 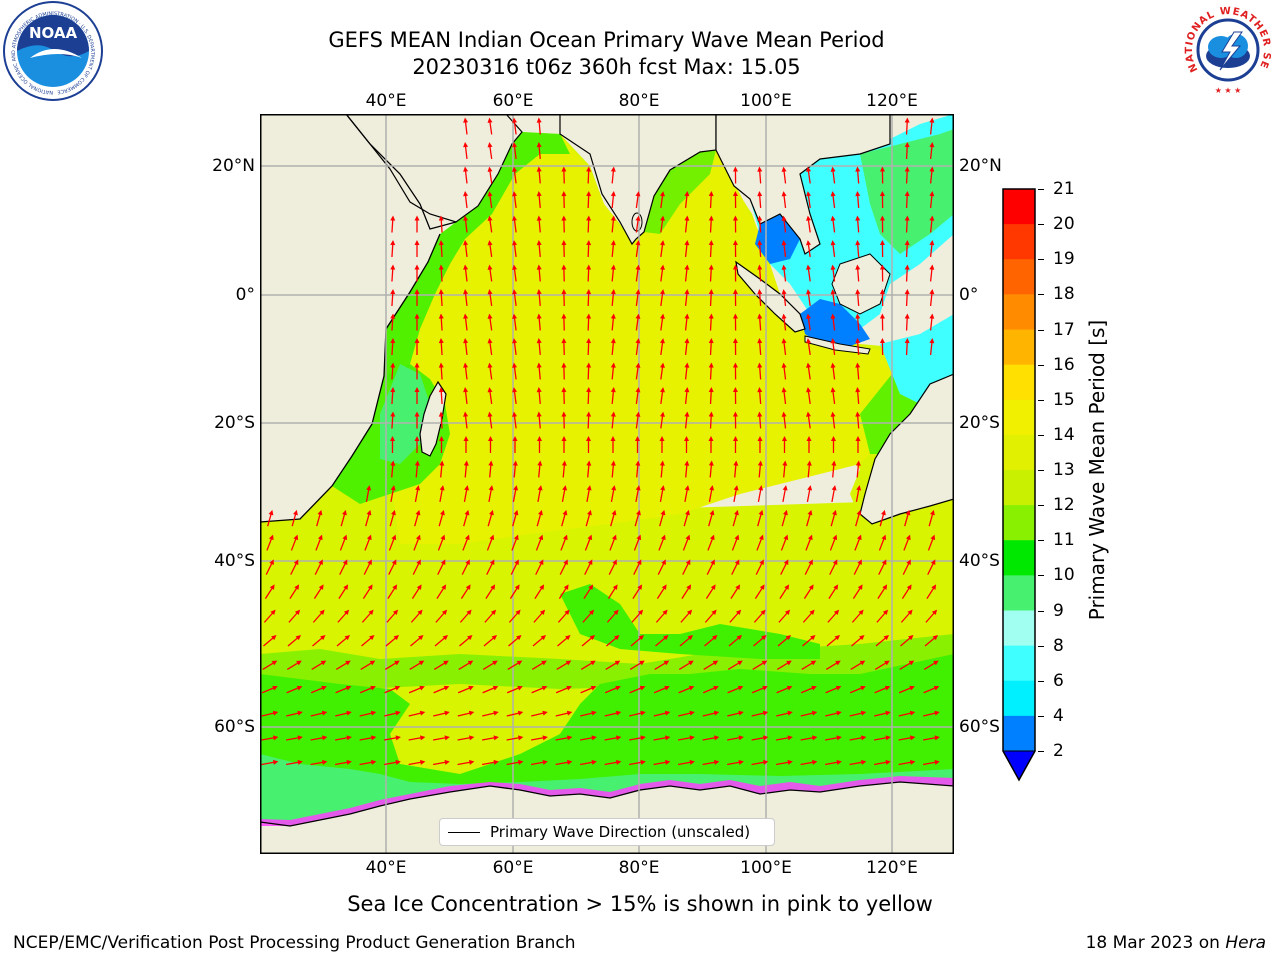 I want to click on colorbar-tick-label: 10, so click(x=1064, y=575).